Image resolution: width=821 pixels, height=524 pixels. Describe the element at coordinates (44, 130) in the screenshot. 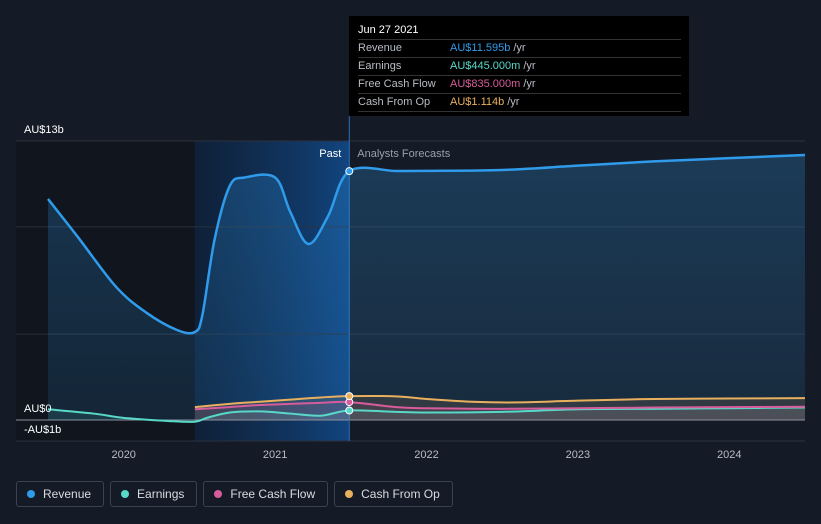

I see `y-label-top: AU$13b` at that location.